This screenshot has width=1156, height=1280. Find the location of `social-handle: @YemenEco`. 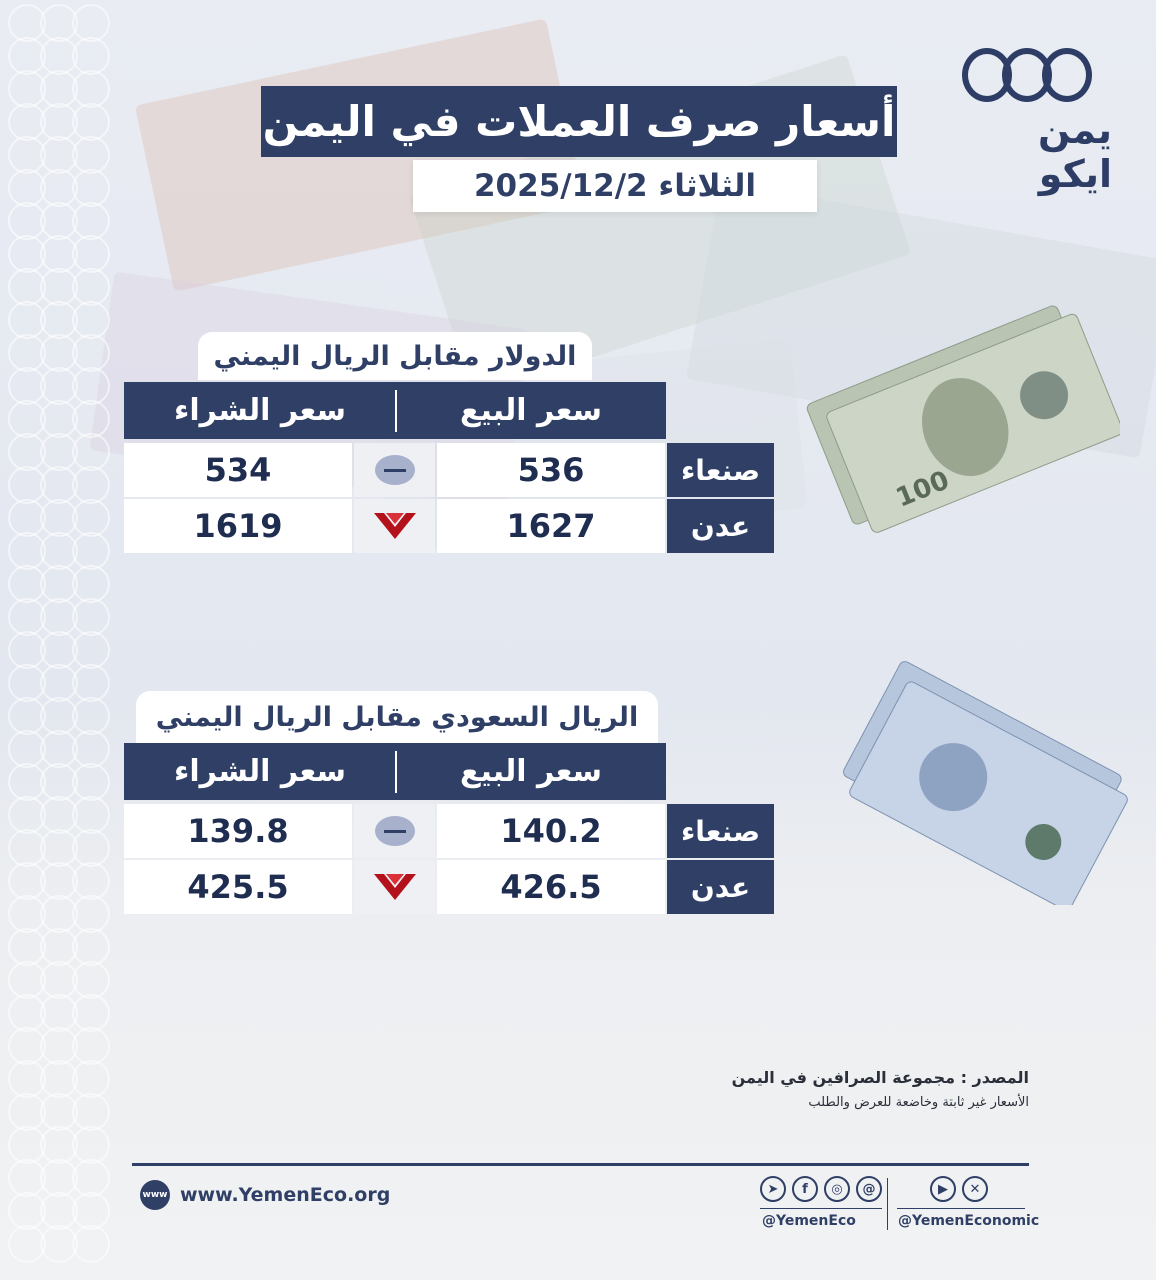

social-handle: @YemenEco is located at coordinates (809, 1221).